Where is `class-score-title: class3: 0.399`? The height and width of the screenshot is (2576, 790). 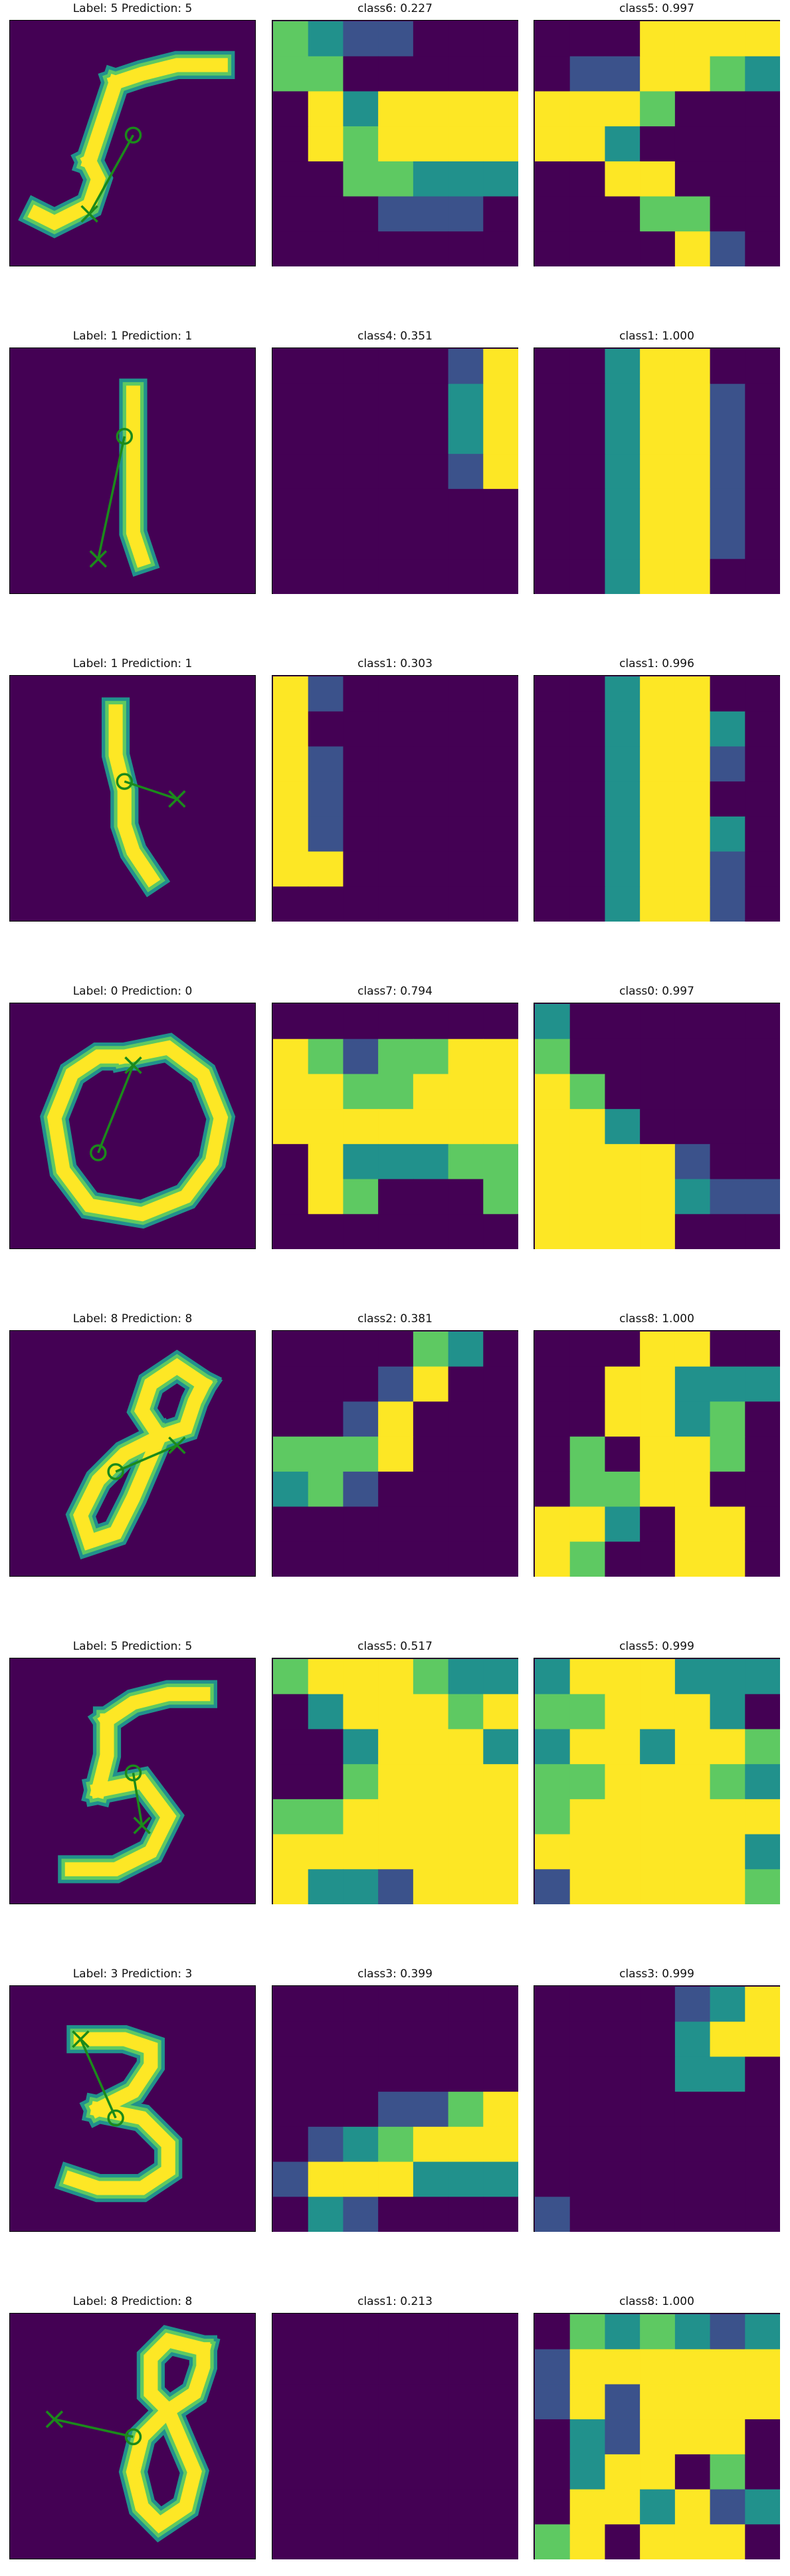
class-score-title: class3: 0.399 is located at coordinates (395, 1974).